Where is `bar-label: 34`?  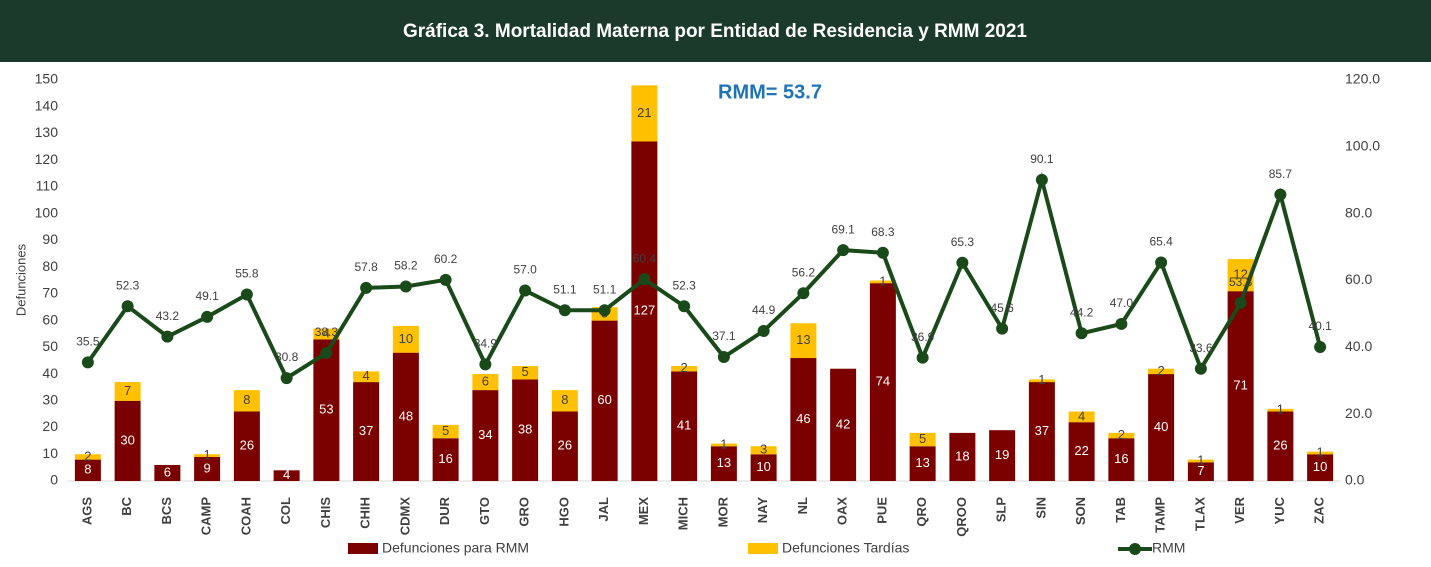 bar-label: 34 is located at coordinates (485, 434).